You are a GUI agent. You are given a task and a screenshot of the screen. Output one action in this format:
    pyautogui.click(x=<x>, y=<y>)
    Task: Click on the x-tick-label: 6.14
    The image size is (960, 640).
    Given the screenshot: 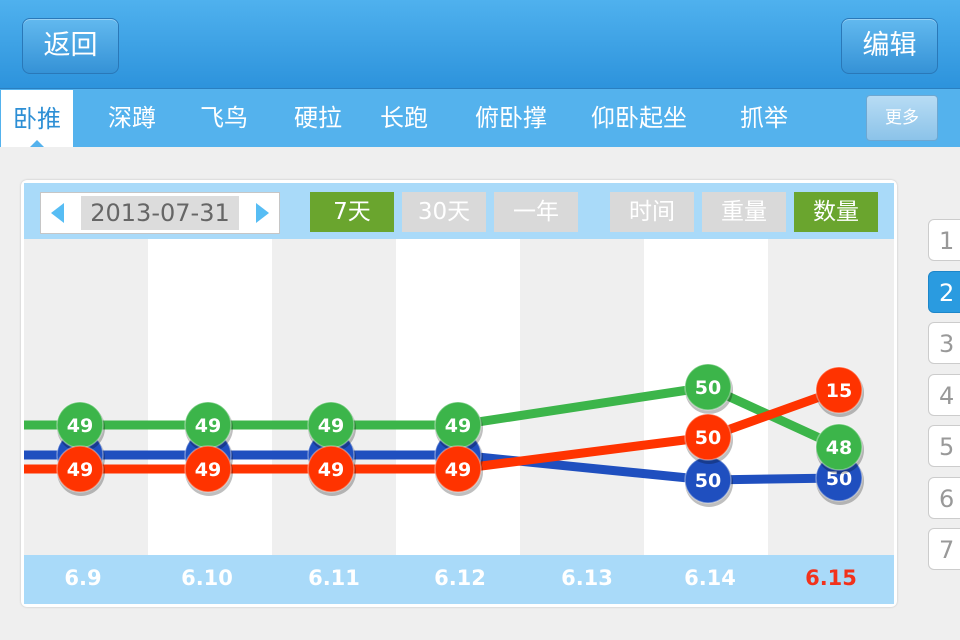 What is the action you would take?
    pyautogui.click(x=710, y=578)
    